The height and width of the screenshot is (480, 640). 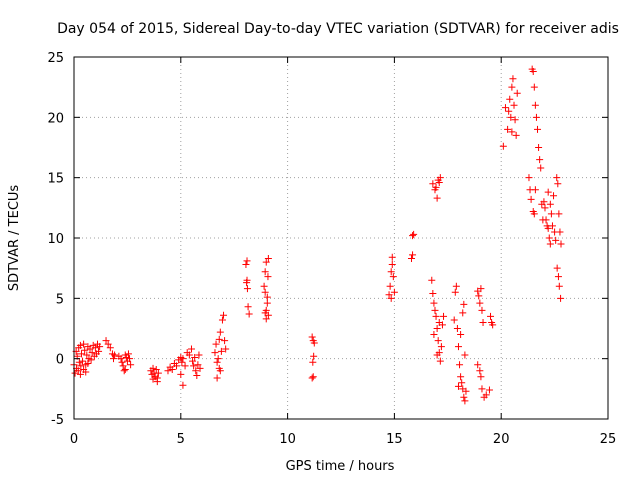 What do you see at coordinates (608, 439) in the screenshot?
I see `x-tick-label: 25` at bounding box center [608, 439].